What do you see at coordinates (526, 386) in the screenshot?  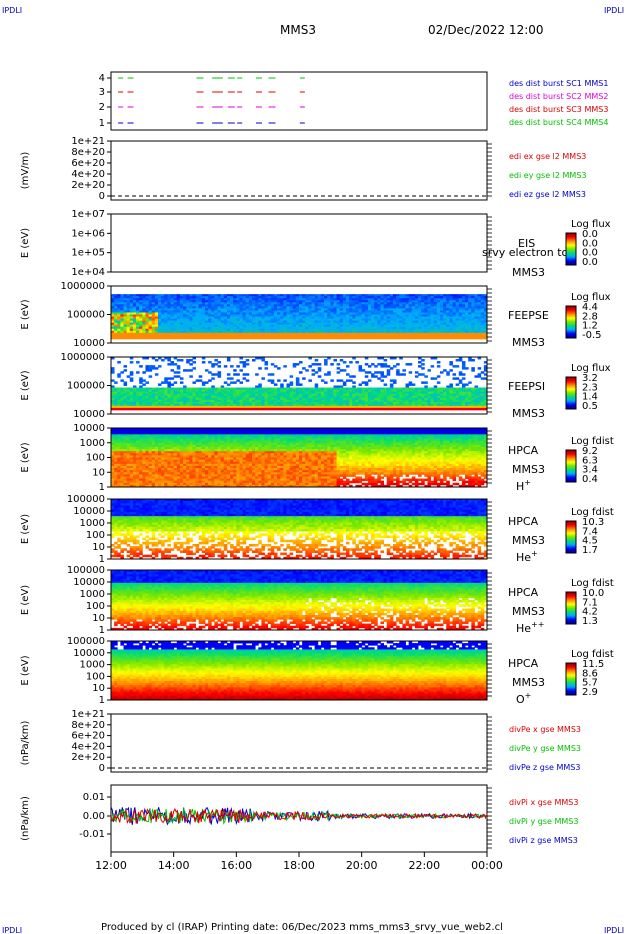 I see `instrument-label: FEEPSI` at bounding box center [526, 386].